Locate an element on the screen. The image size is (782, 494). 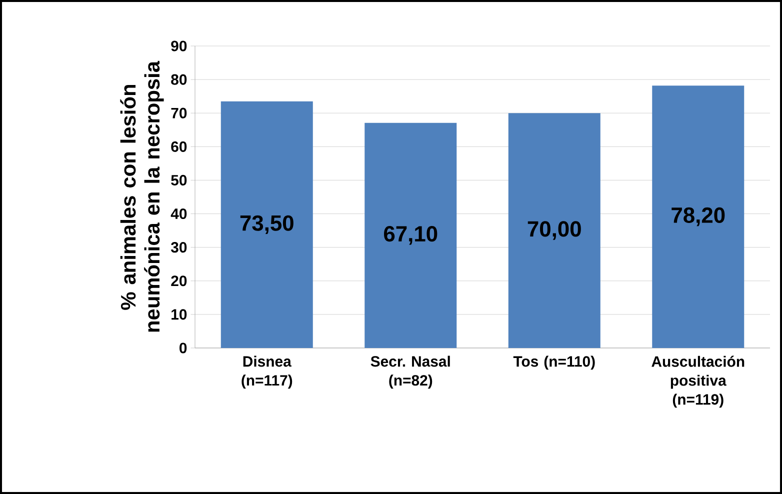
data-label: 73,50 is located at coordinates (267, 224).